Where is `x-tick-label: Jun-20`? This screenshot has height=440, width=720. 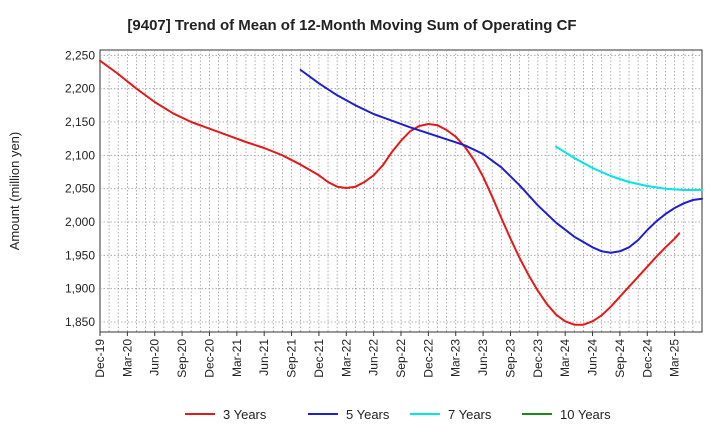
x-tick-label: Jun-20 is located at coordinates (155, 357).